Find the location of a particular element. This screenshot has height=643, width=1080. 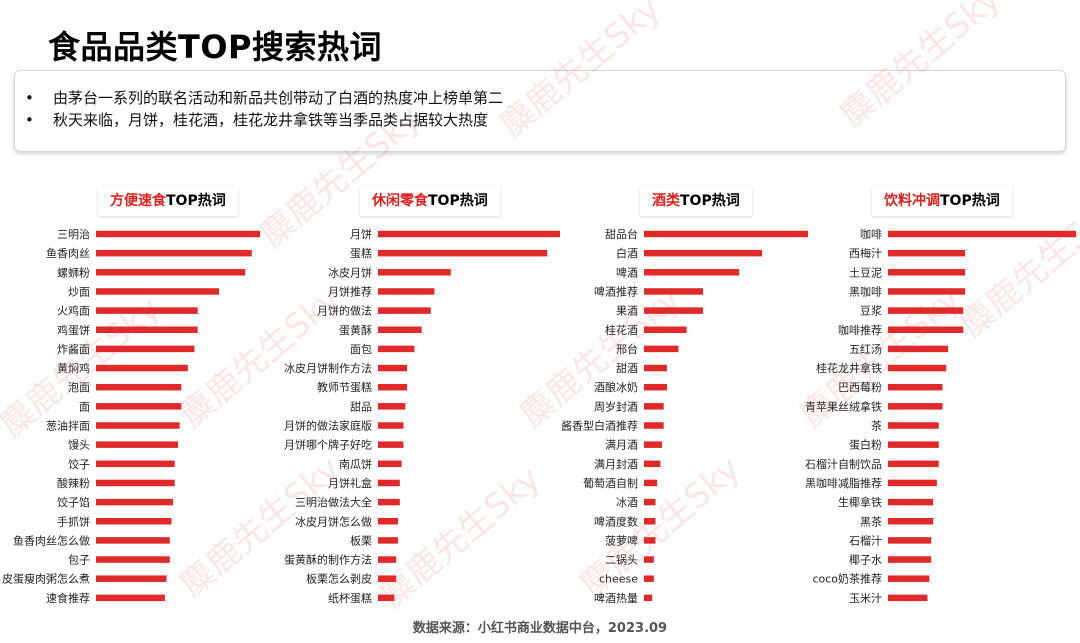

bar-label: 啤酒 is located at coordinates (627, 272).